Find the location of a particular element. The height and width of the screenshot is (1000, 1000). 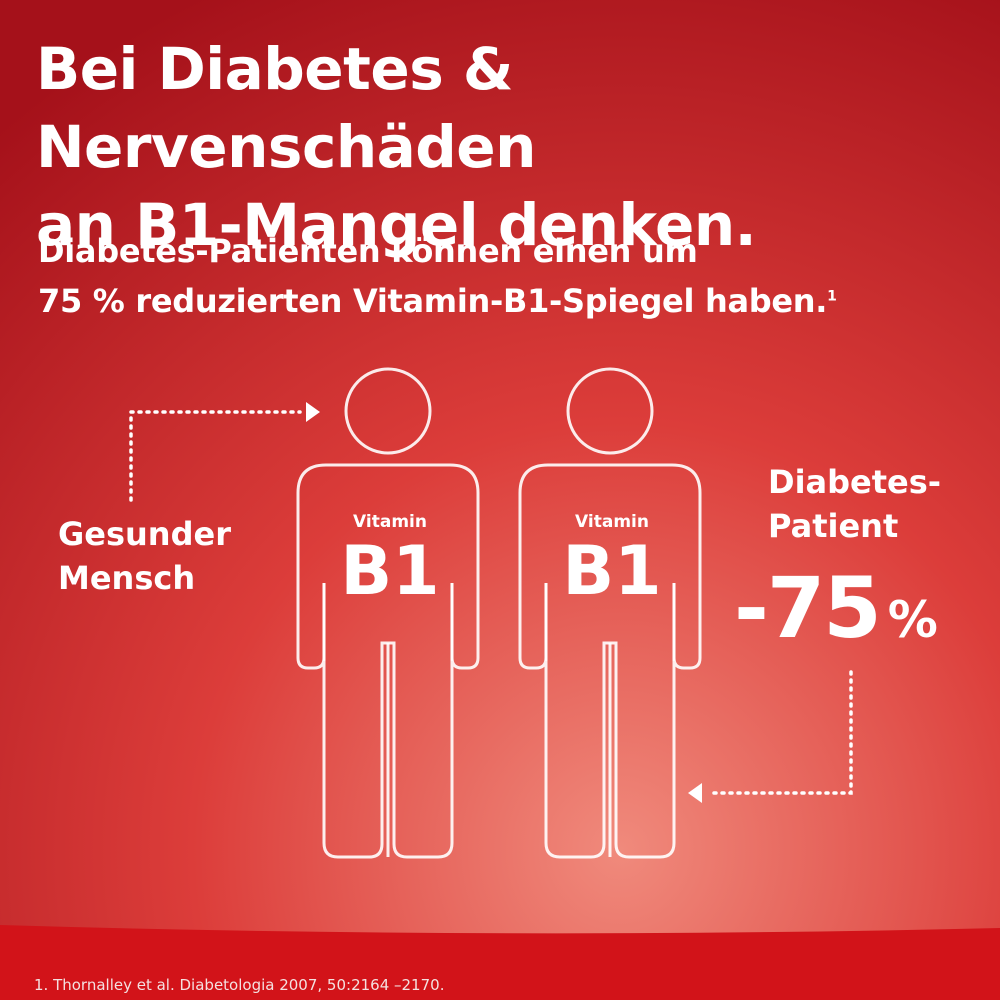

subheadline-line-1: Diabetes-Patienten können einen um is located at coordinates (368, 251).